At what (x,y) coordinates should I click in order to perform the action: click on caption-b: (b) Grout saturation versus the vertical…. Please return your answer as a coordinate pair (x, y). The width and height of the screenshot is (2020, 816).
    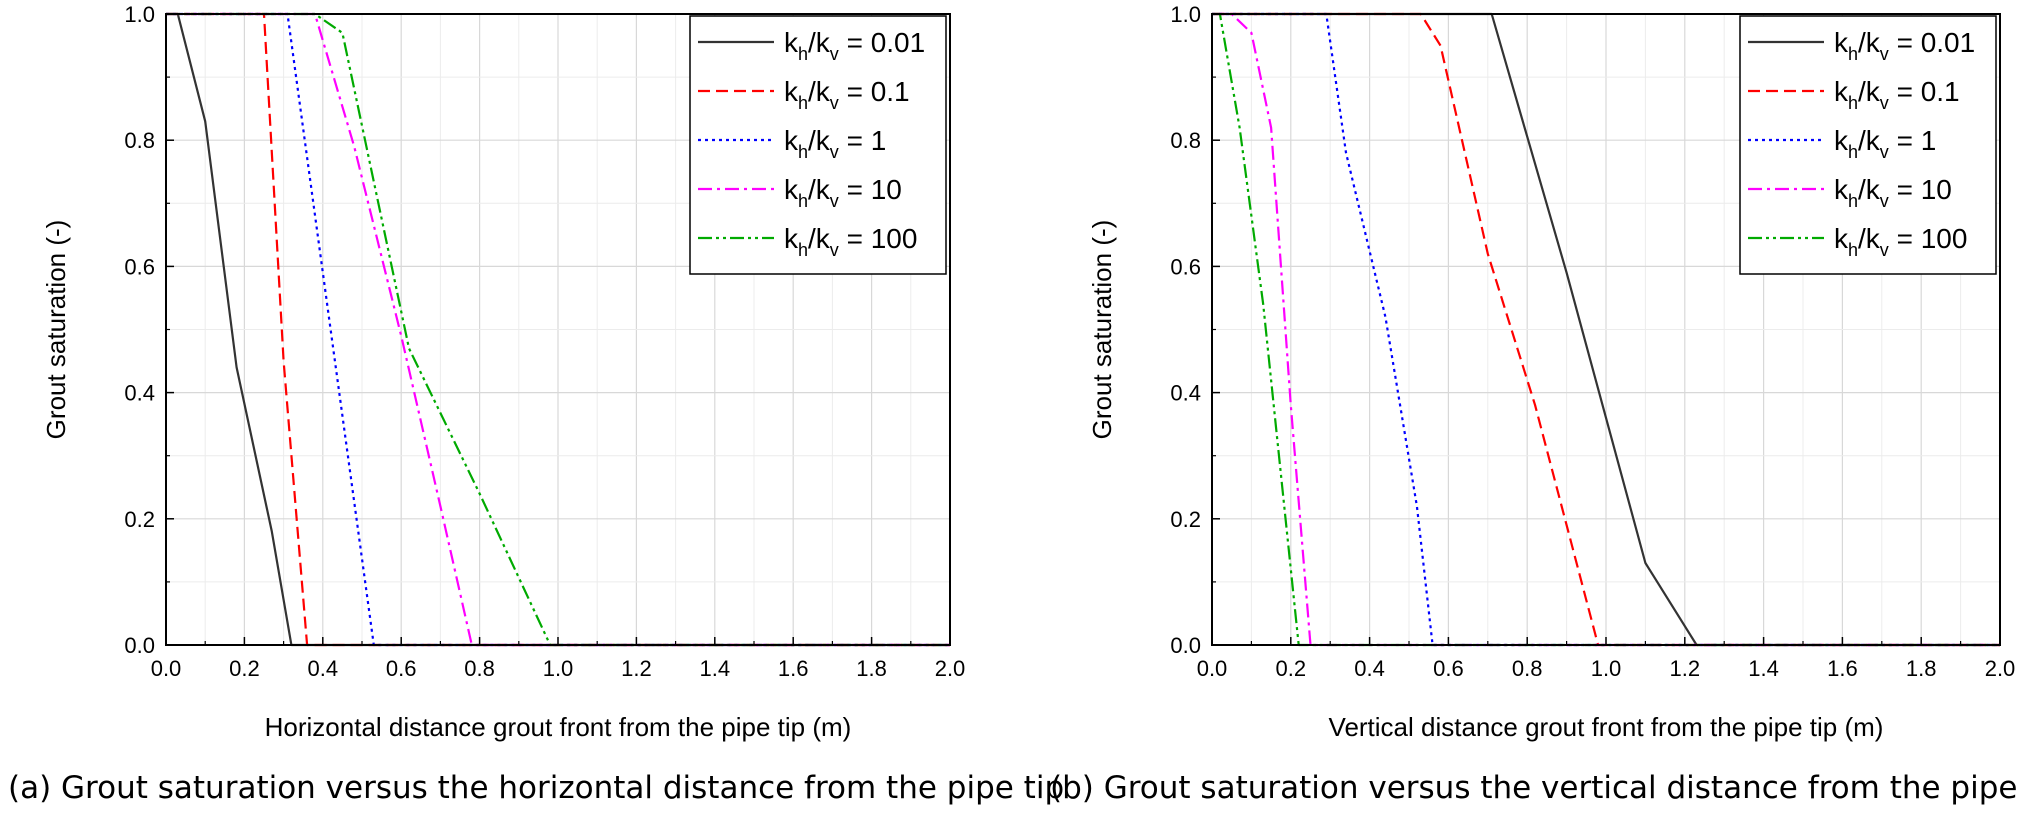
    Looking at the image, I should click on (1535, 788).